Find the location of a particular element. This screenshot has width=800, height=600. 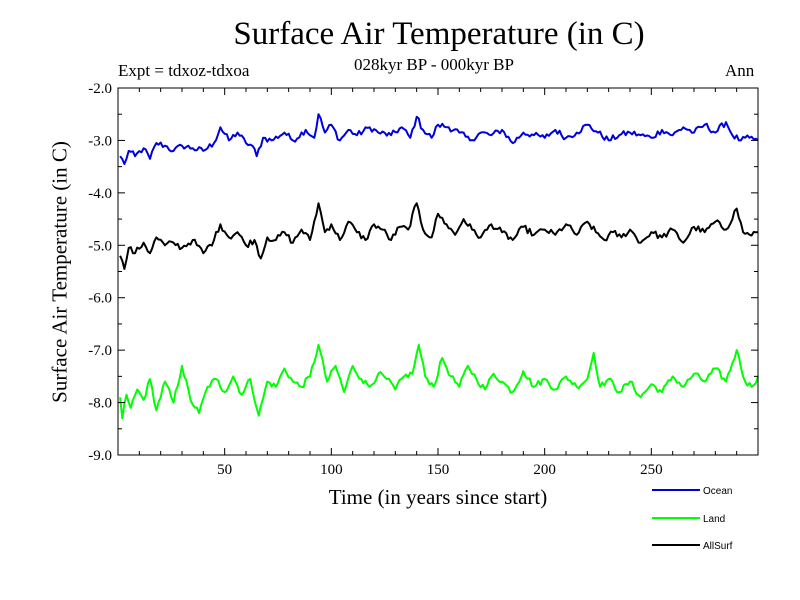

y-tick-label: -2.0 is located at coordinates (100, 89).